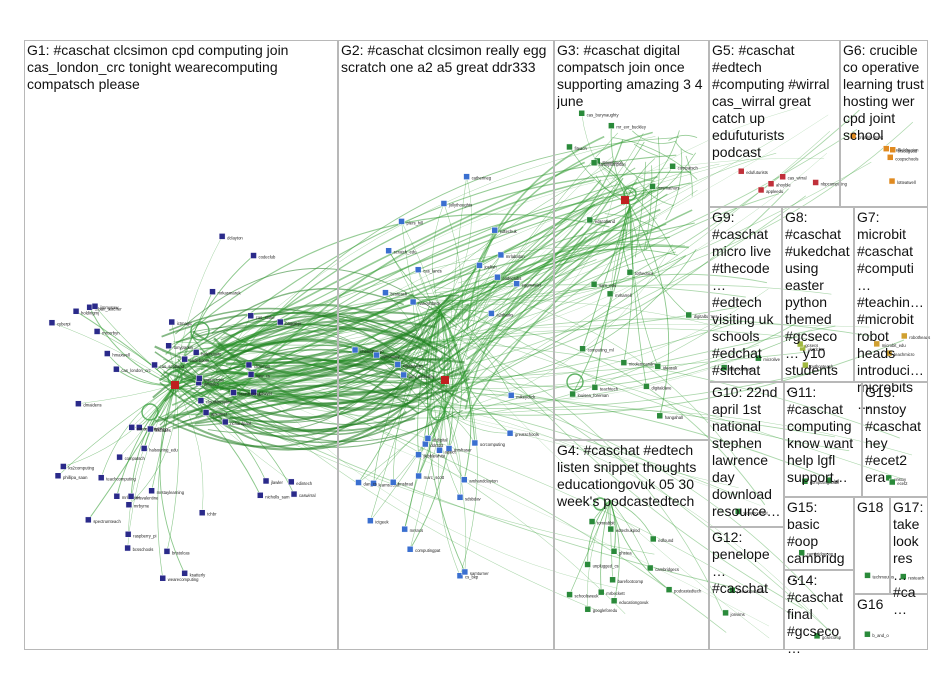 Image resolution: width=950 pixels, height=688 pixels. Describe the element at coordinates (640, 363) in the screenshot. I see `vertex-g3: nicolemcandrew` at that location.